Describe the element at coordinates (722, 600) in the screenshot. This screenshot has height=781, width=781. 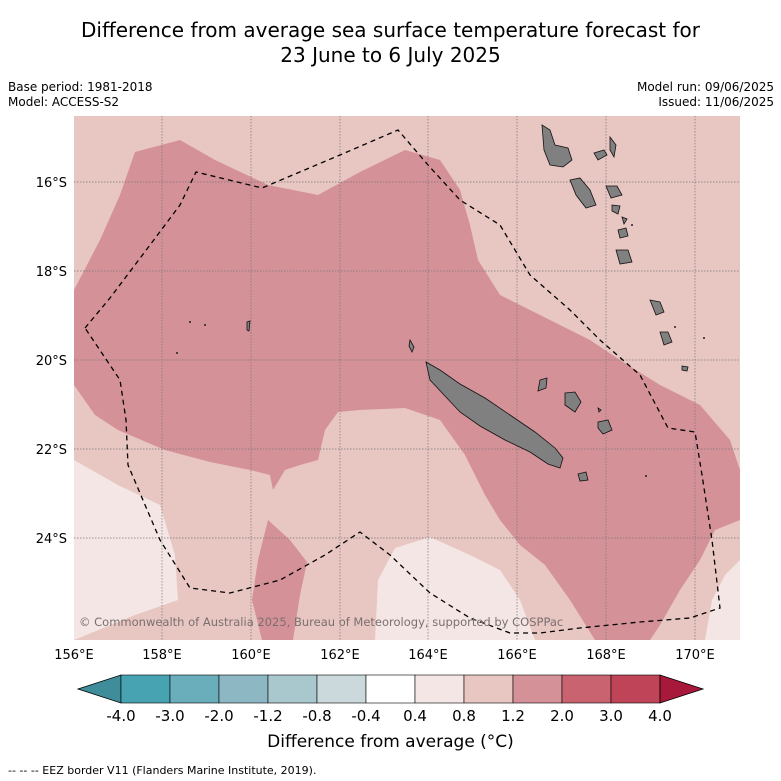
I see `sst-class-0.4-0.8-east` at that location.